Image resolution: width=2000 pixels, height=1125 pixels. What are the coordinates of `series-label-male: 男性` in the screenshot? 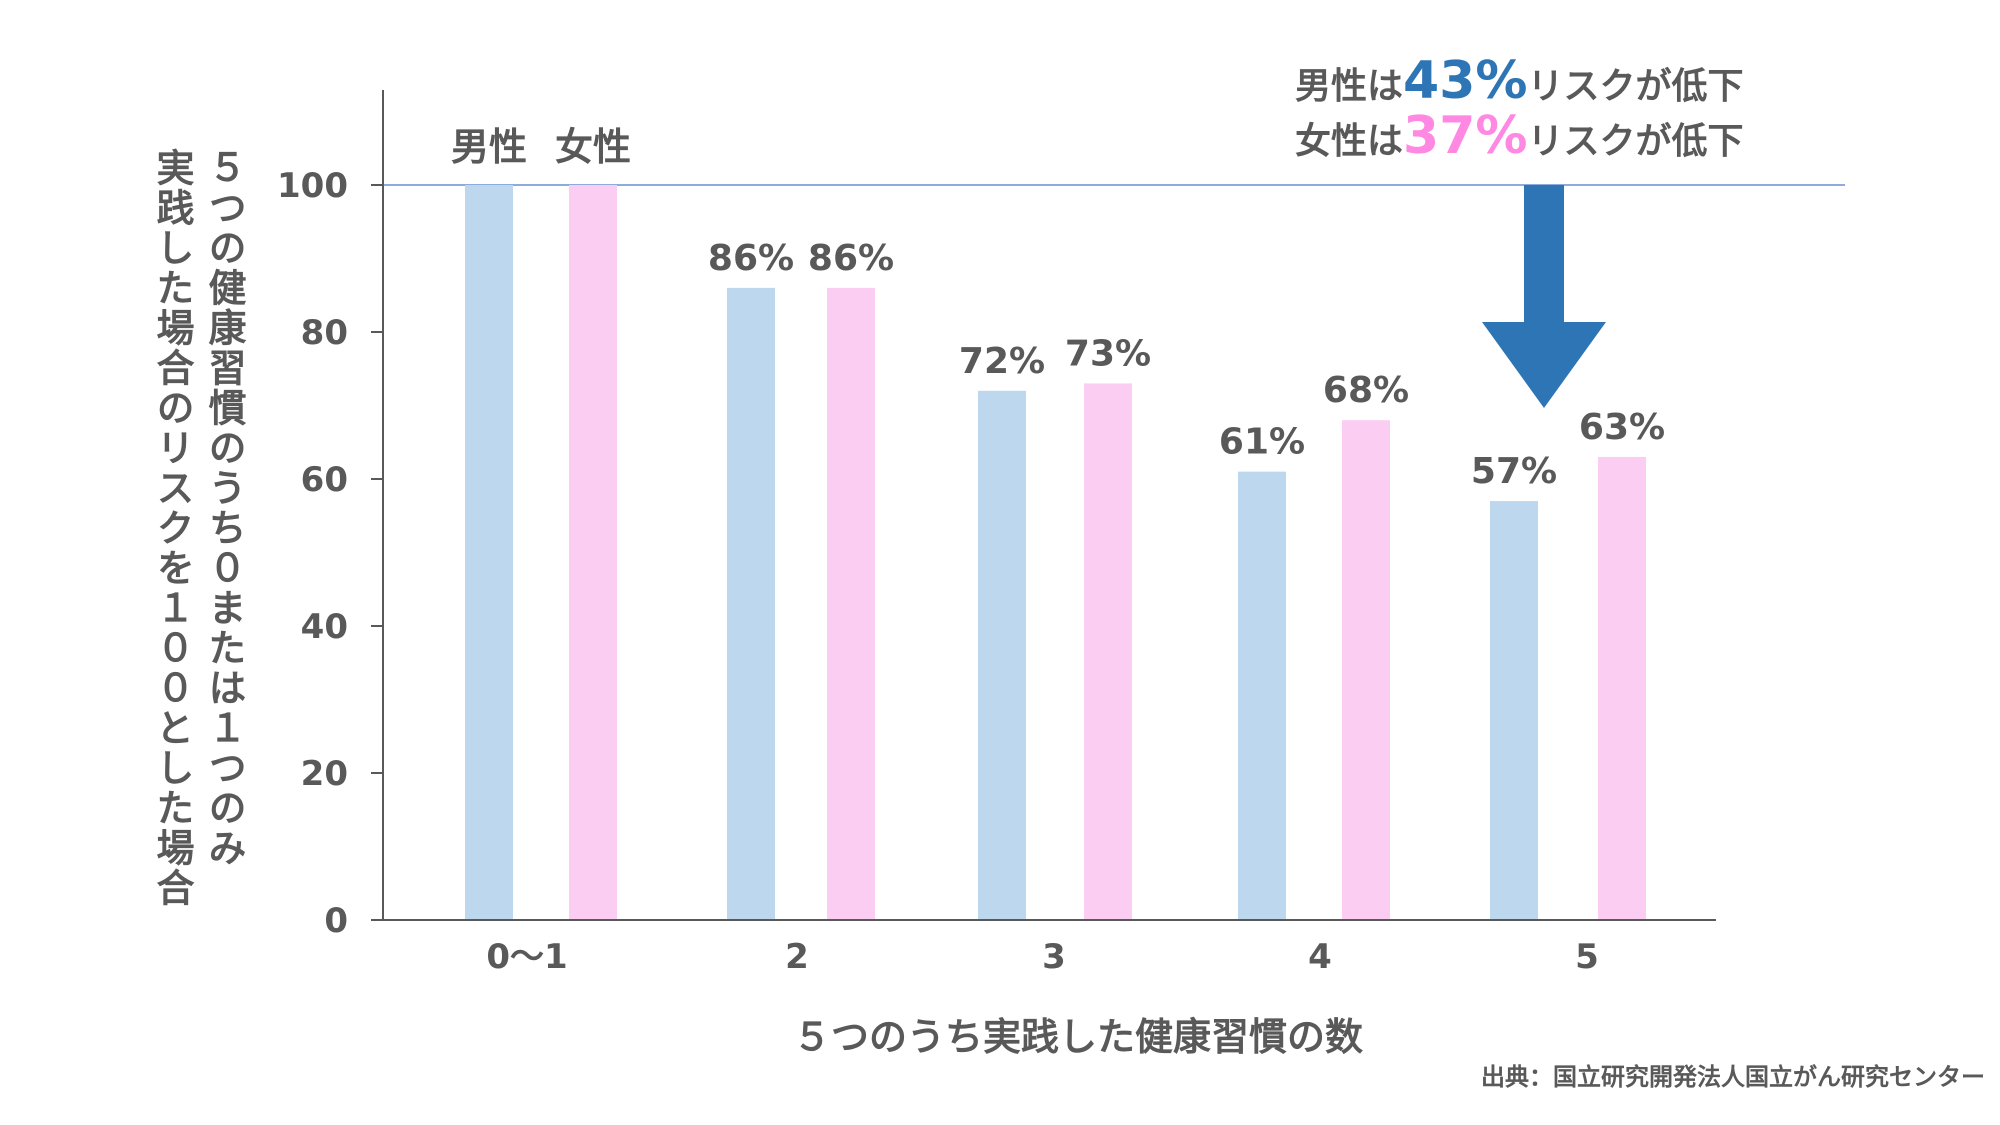 It's located at (489, 147).